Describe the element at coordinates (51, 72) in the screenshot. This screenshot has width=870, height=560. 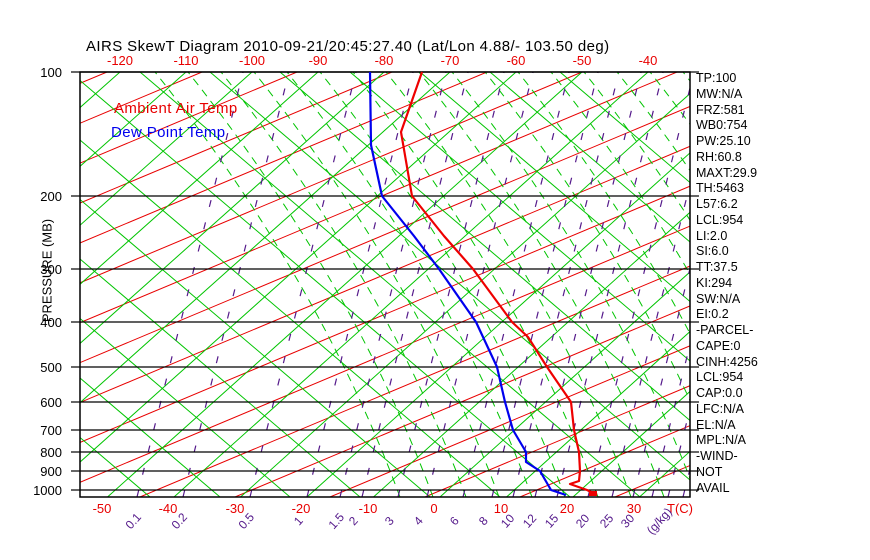
I see `pressure-tick-100: 100` at that location.